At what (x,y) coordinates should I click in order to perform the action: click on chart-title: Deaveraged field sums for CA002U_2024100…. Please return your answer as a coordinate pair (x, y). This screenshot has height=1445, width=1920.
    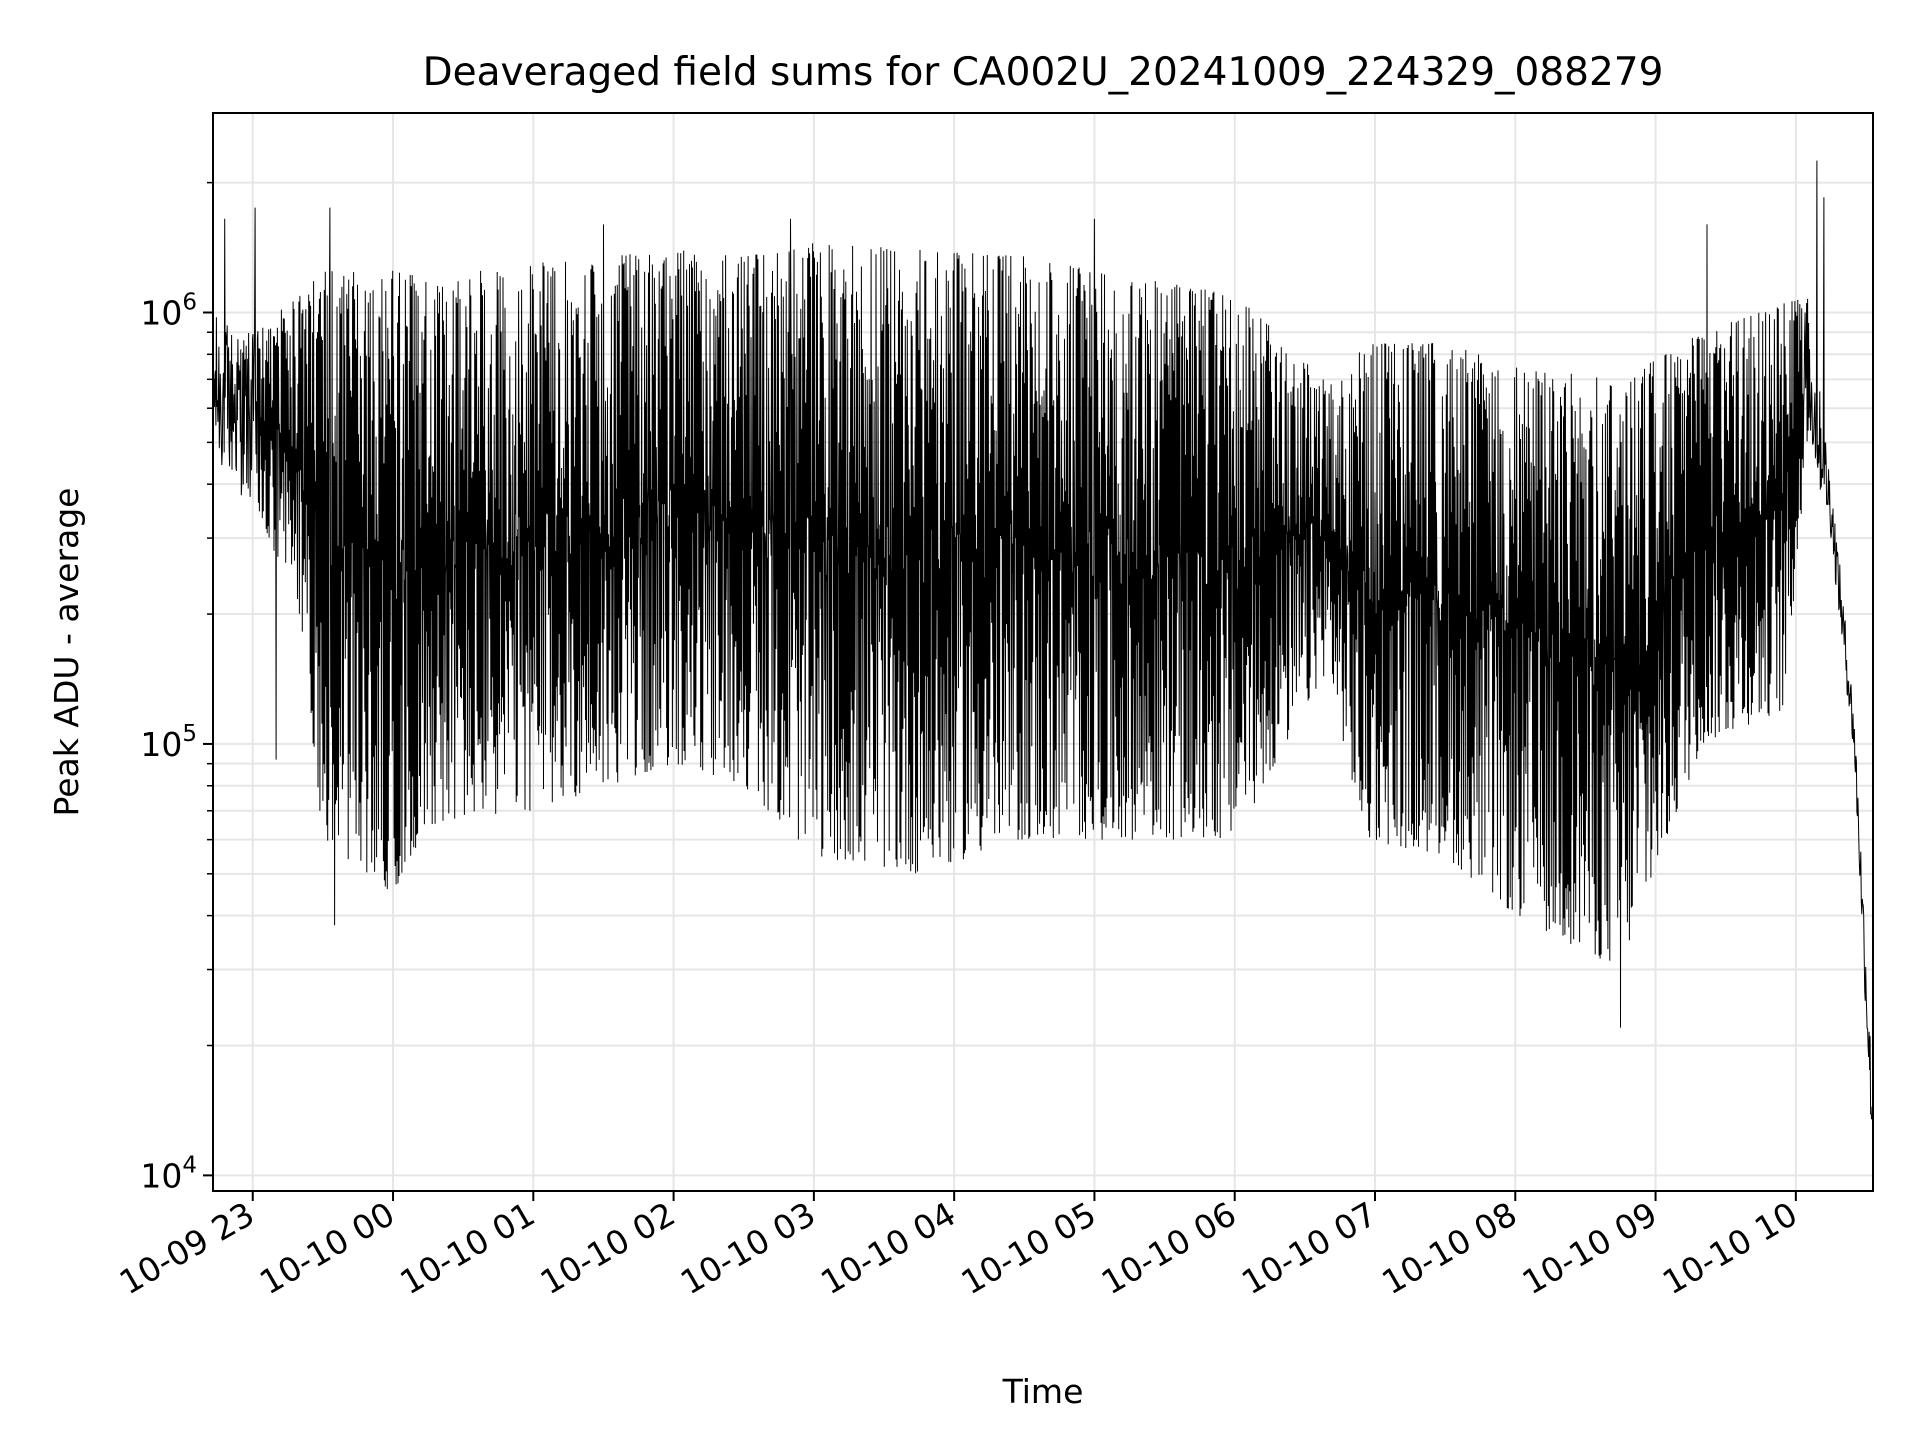
    Looking at the image, I should click on (1043, 72).